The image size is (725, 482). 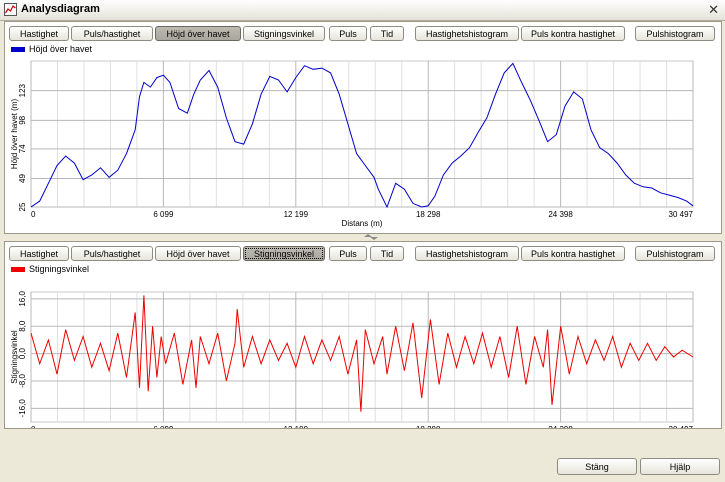 I want to click on y-axis-title: Höjd över havet (m), so click(x=14, y=134).